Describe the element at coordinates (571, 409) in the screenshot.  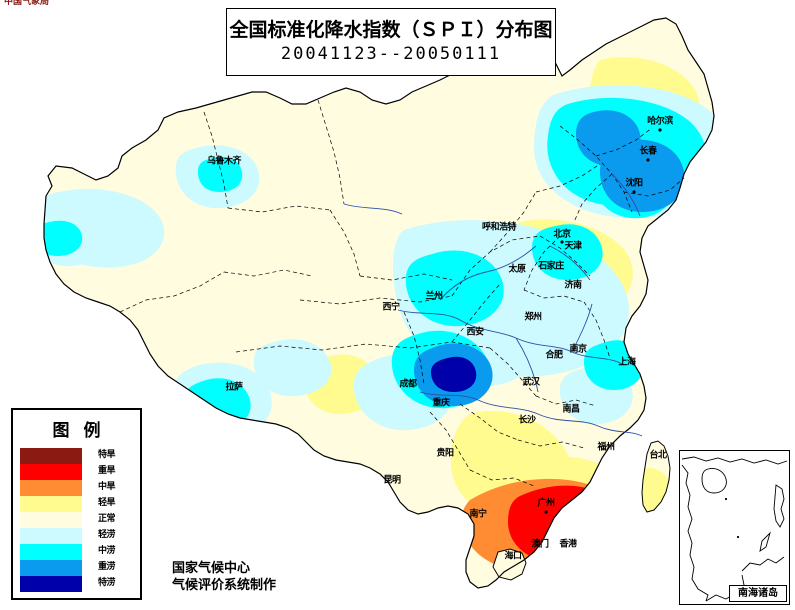
I see `city-label: 南昌` at that location.